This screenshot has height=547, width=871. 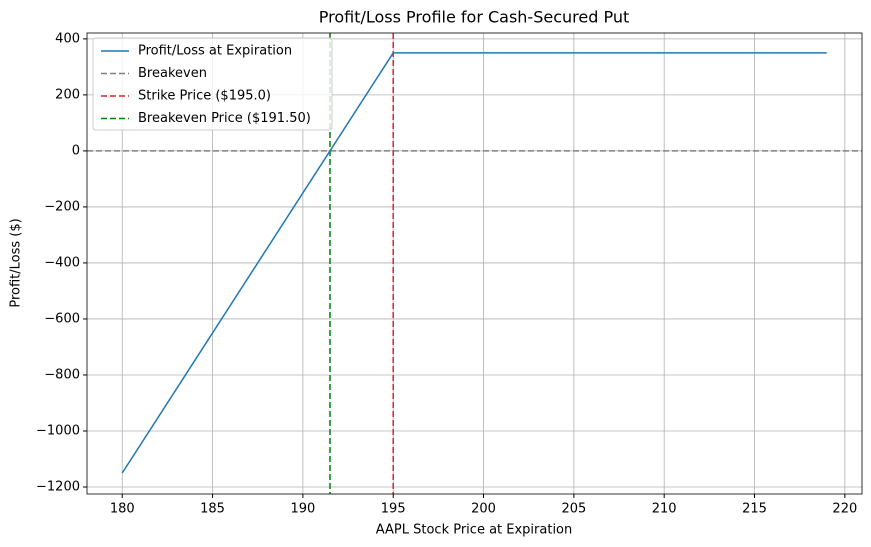 What do you see at coordinates (224, 118) in the screenshot?
I see `legend-label: Breakeven Price ($191.50)` at bounding box center [224, 118].